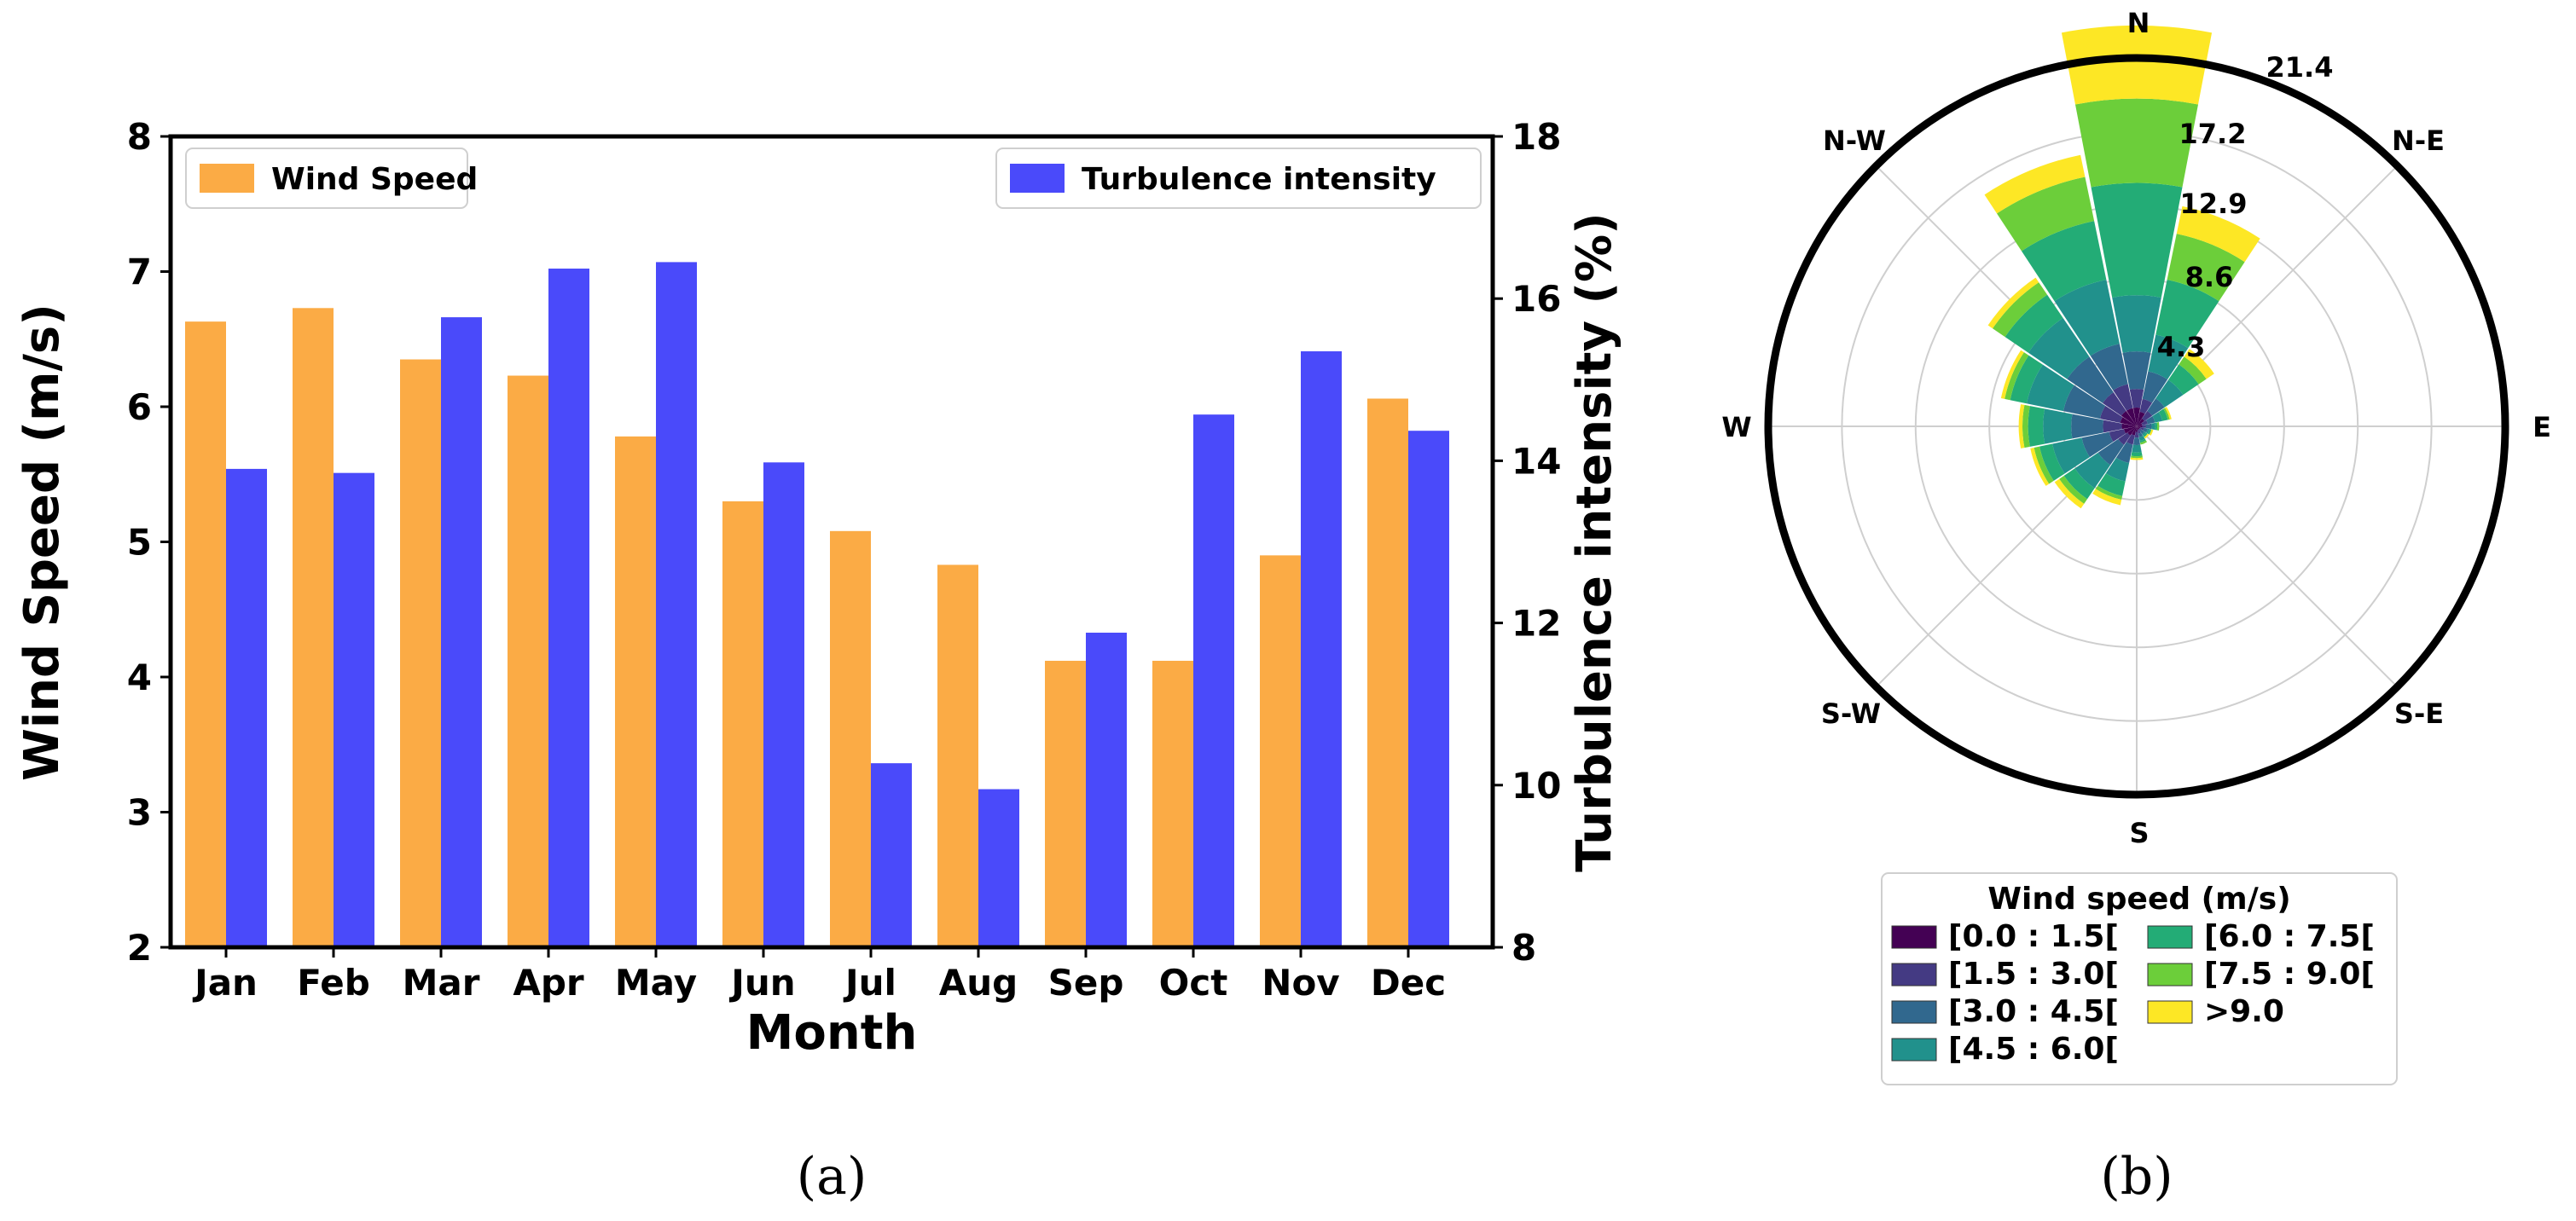 The image size is (2576, 1221). What do you see at coordinates (1086, 983) in the screenshot?
I see `x-tick-label: Sep` at bounding box center [1086, 983].